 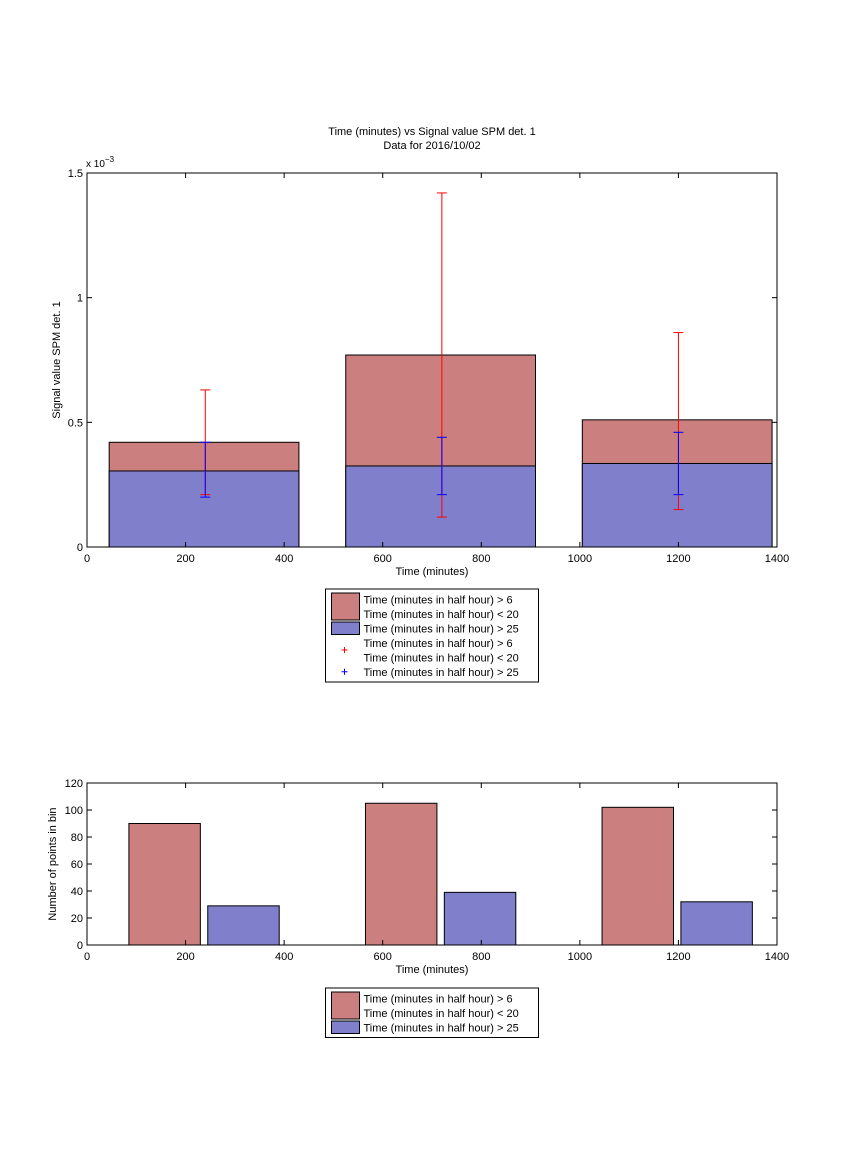 I want to click on top-chart-subtitle: Data for 2016/10/02, so click(x=431, y=146).